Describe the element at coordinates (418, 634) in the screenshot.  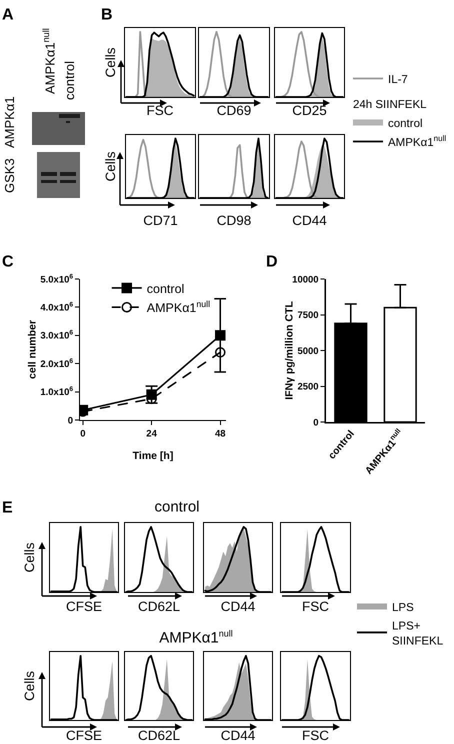
I see `legend-label: LPS+ SIINFEKL` at that location.